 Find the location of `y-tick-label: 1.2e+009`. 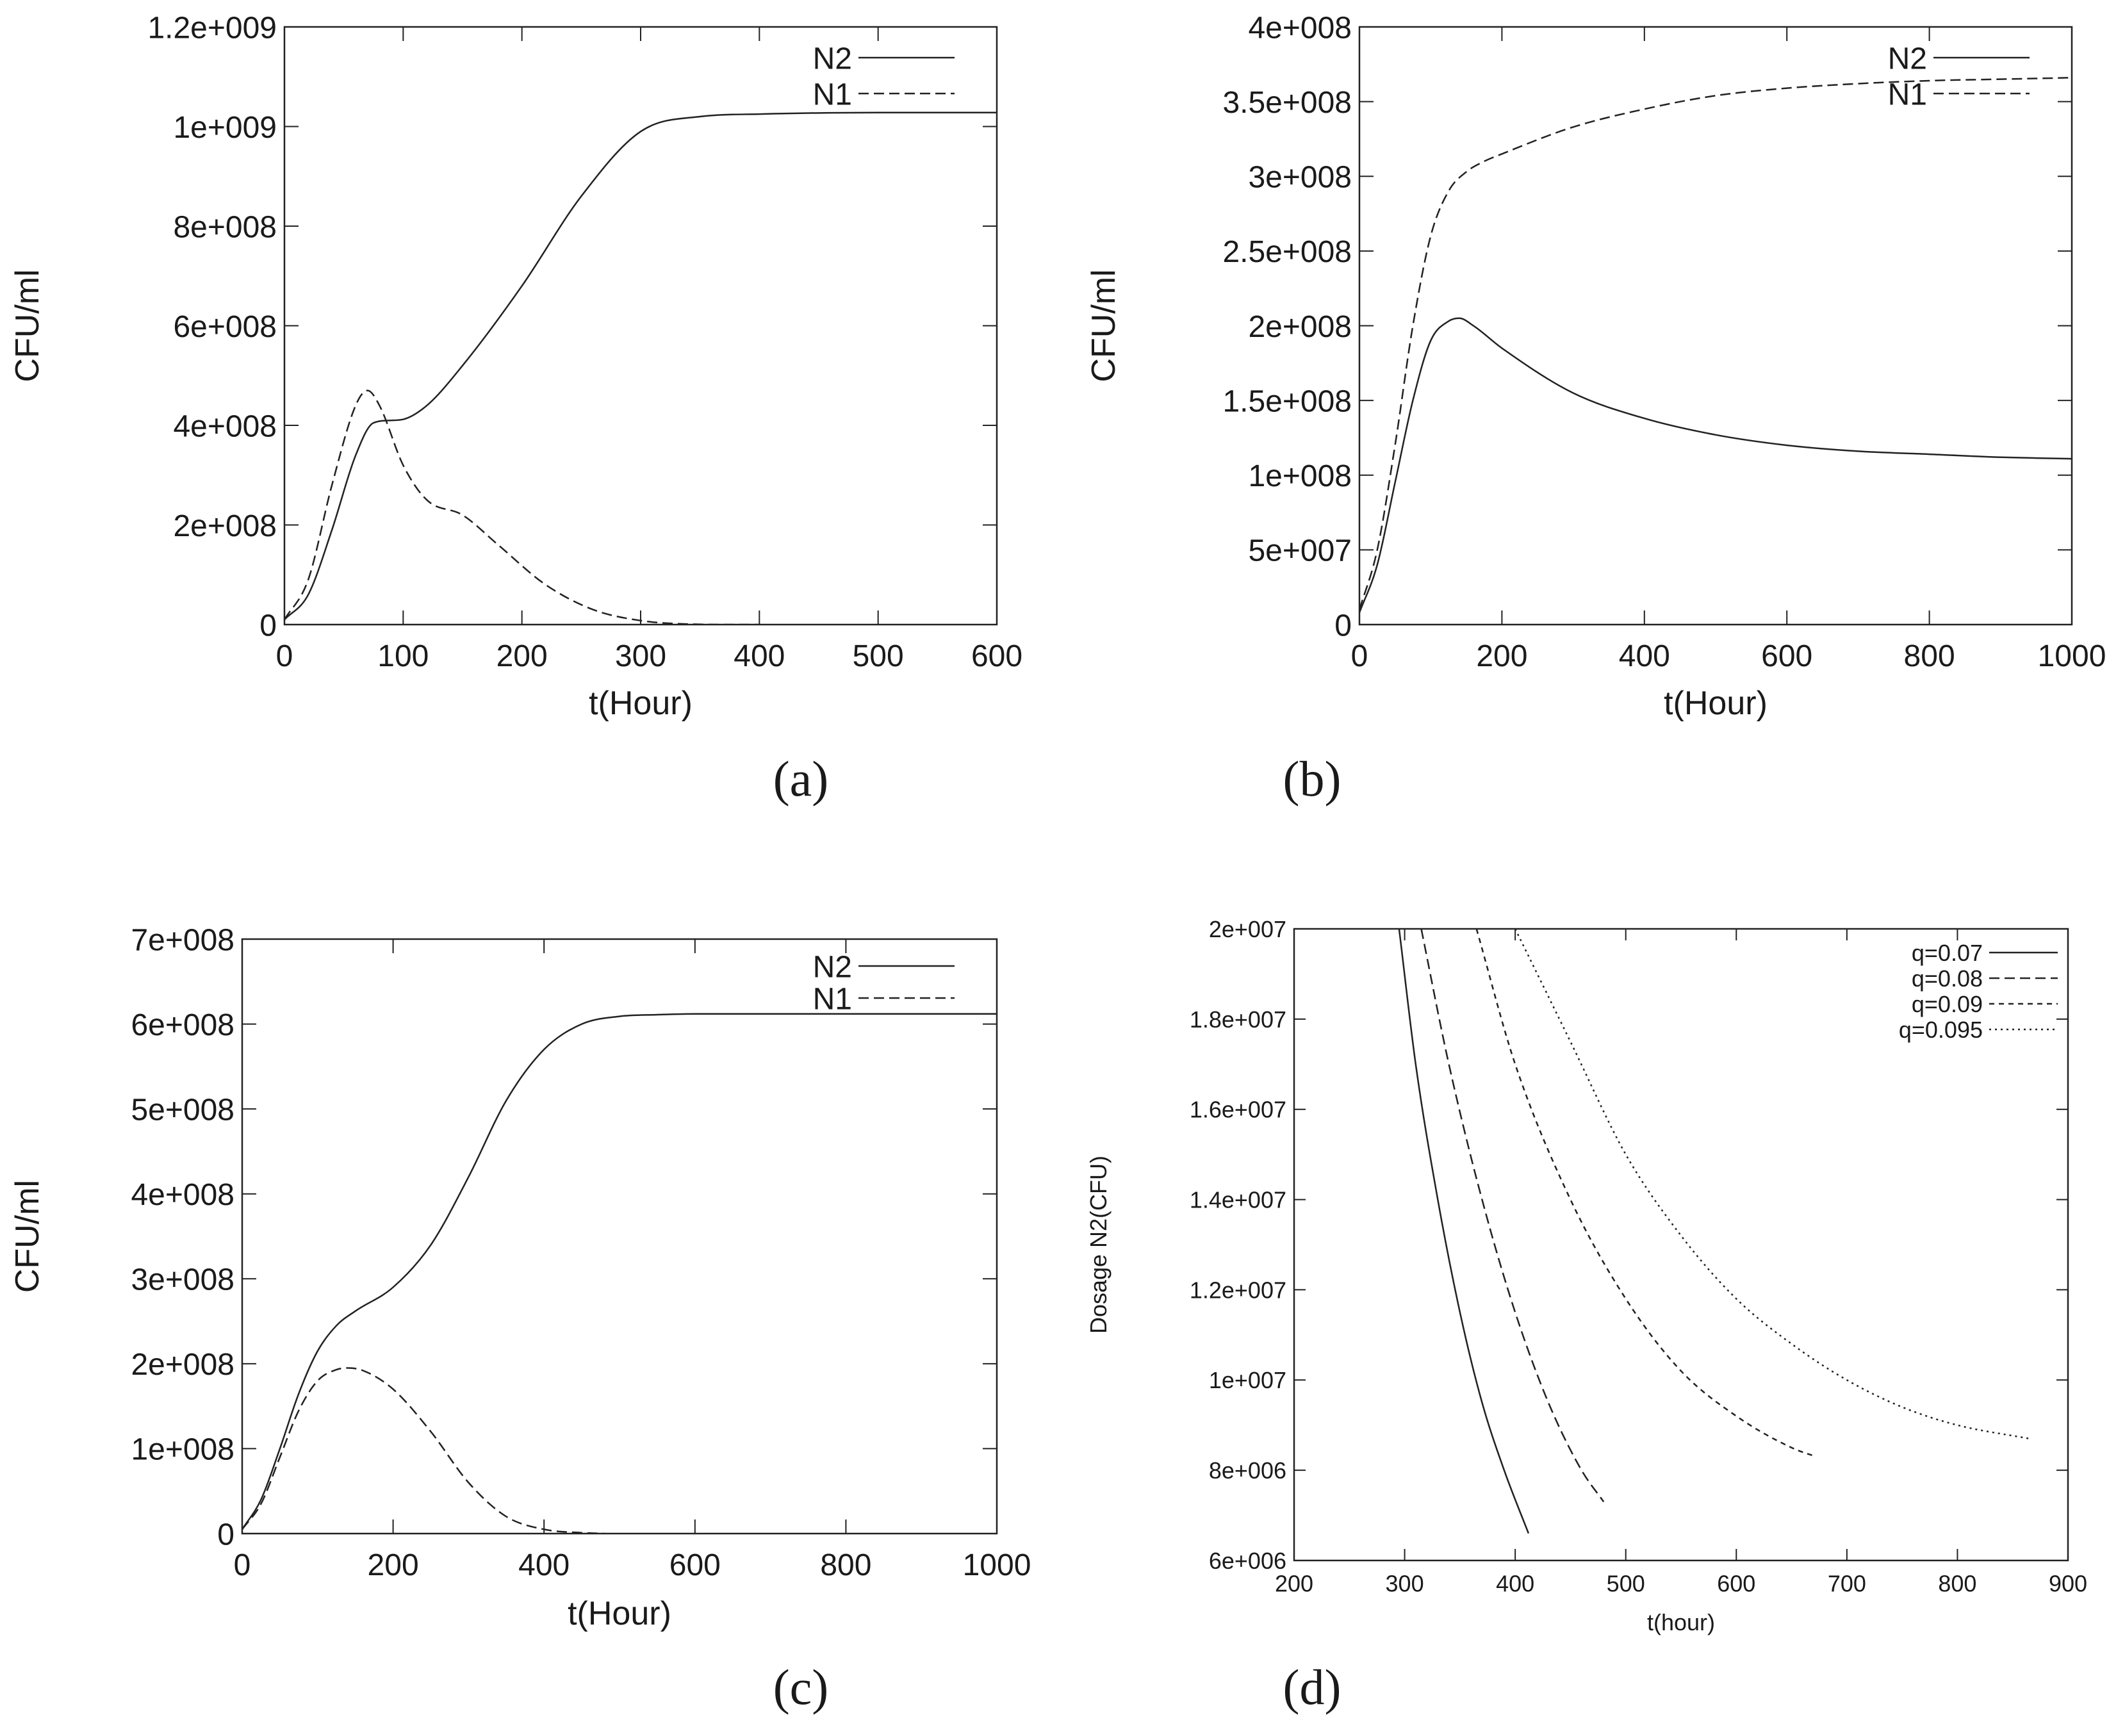

y-tick-label: 1.2e+009 is located at coordinates (212, 28).